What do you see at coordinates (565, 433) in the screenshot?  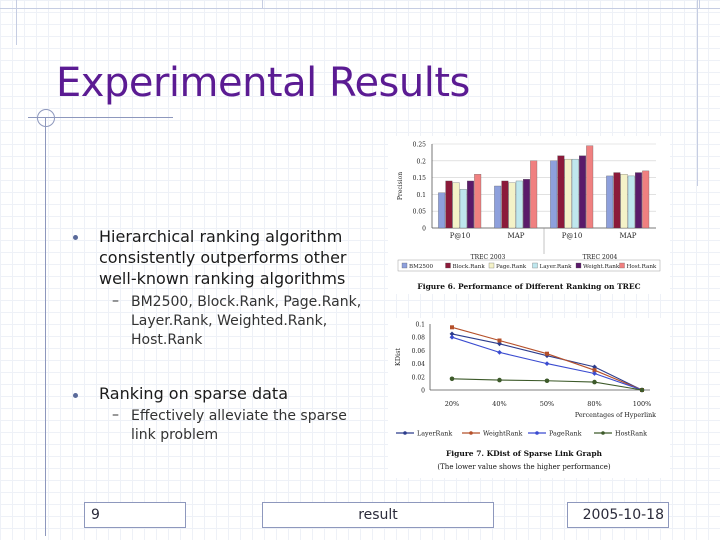 I see `line-legend-label: PageRank` at bounding box center [565, 433].